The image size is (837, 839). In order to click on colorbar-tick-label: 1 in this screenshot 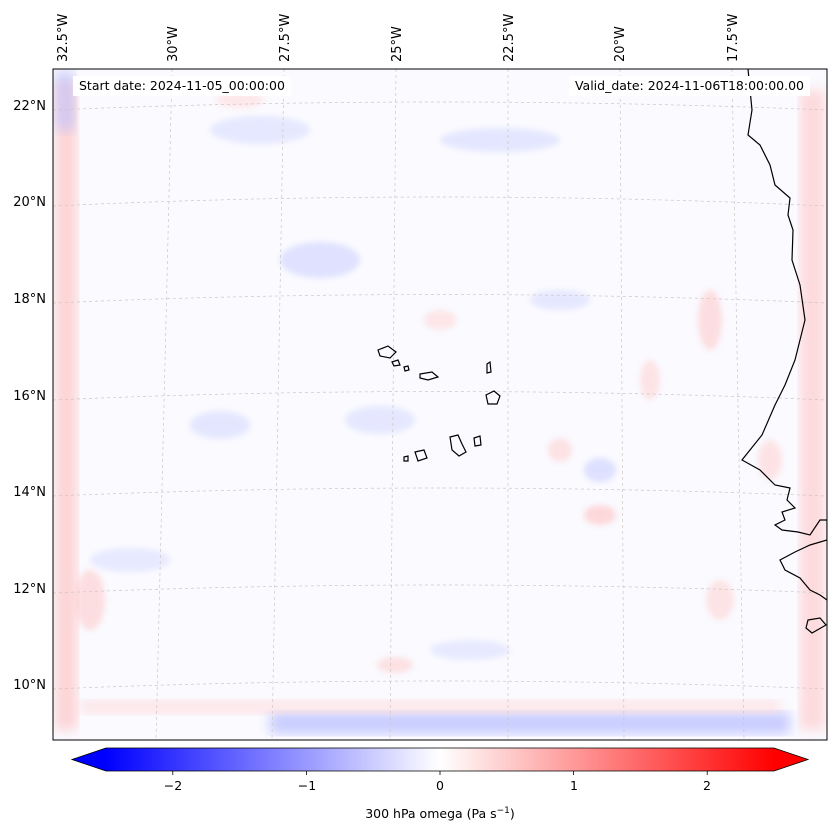, I will do `click(574, 785)`.